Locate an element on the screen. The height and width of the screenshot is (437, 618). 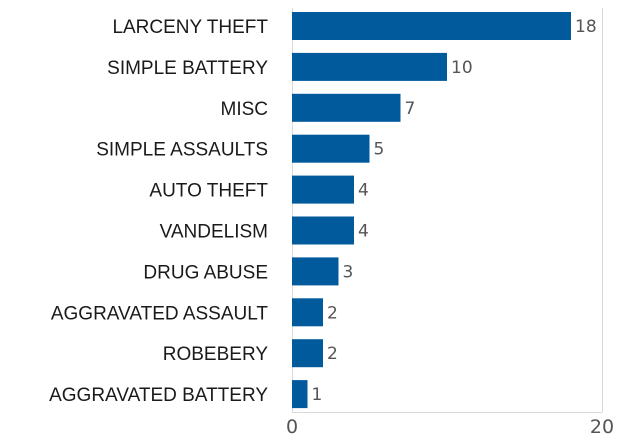
tick-label: 0 is located at coordinates (292, 426).